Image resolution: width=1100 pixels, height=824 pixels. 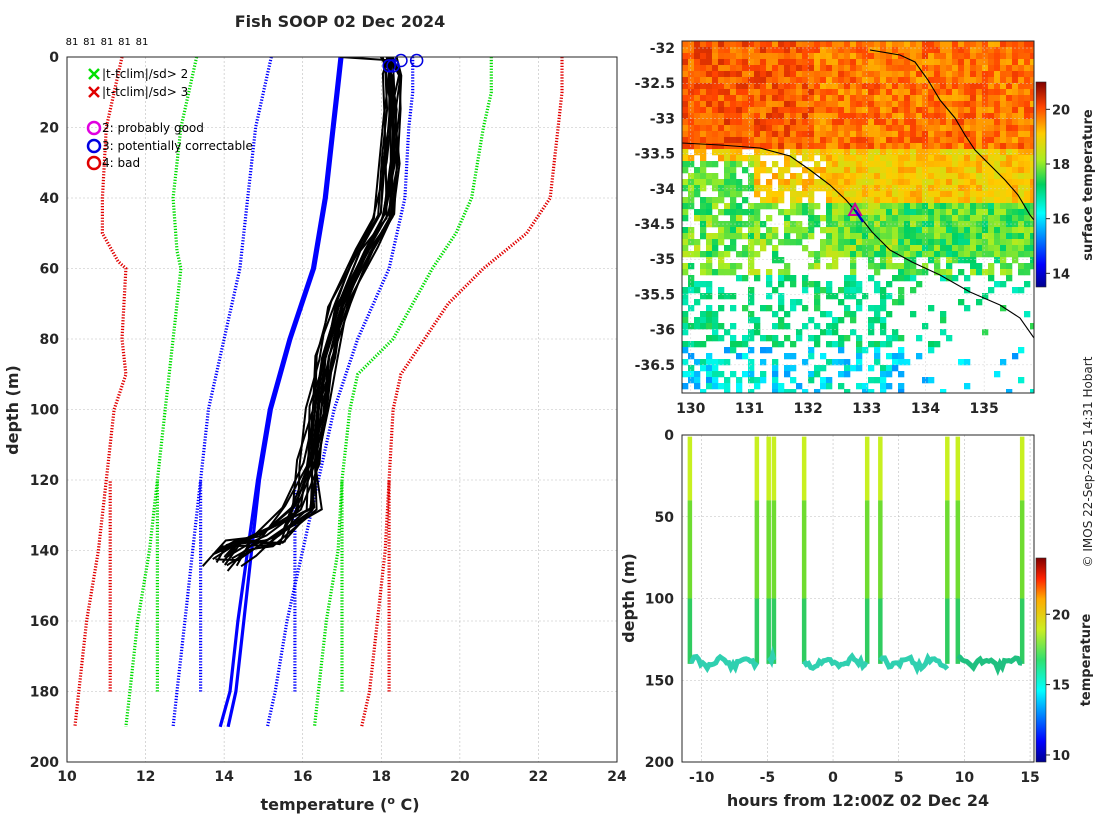 What do you see at coordinates (925, 409) in the screenshot?
I see `map-x-tick: 134` at bounding box center [925, 409].